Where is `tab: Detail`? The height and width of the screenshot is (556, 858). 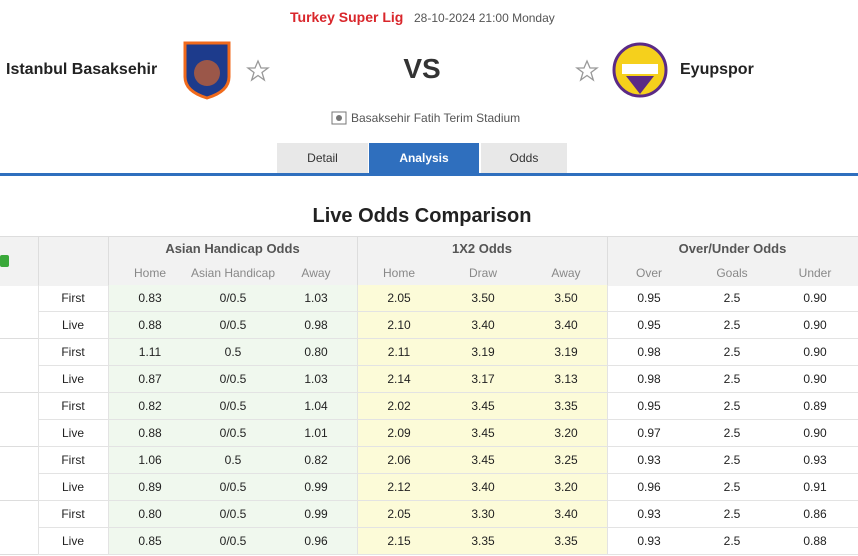 tab: Detail is located at coordinates (322, 158).